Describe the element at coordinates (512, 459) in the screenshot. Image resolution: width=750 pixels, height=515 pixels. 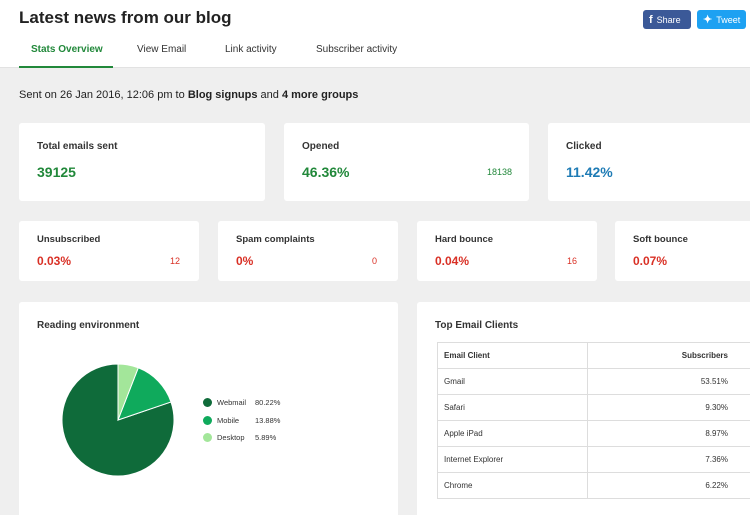
I see `client-name: Internet Explorer` at that location.